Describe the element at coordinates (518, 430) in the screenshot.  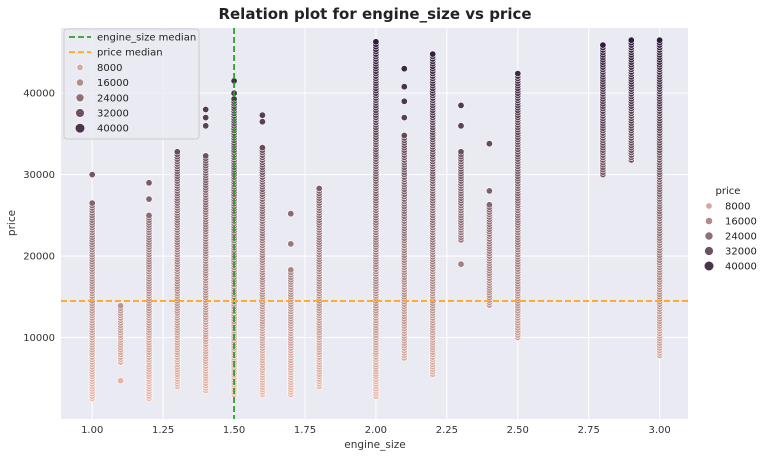
I see `x-tick-label: 2.50` at that location.